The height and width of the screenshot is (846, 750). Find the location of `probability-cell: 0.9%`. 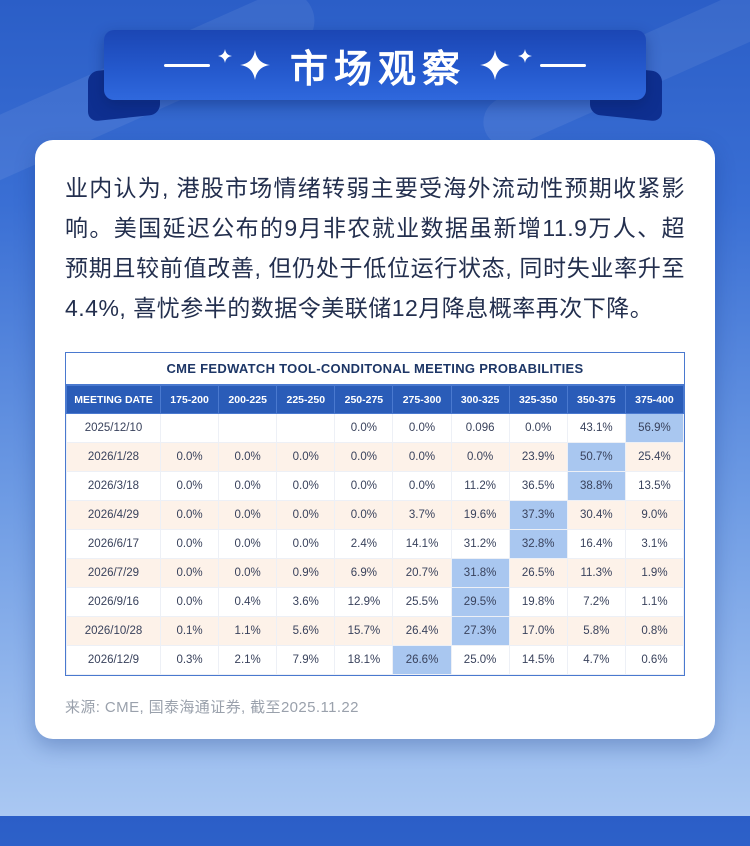

probability-cell: 0.9% is located at coordinates (306, 573).